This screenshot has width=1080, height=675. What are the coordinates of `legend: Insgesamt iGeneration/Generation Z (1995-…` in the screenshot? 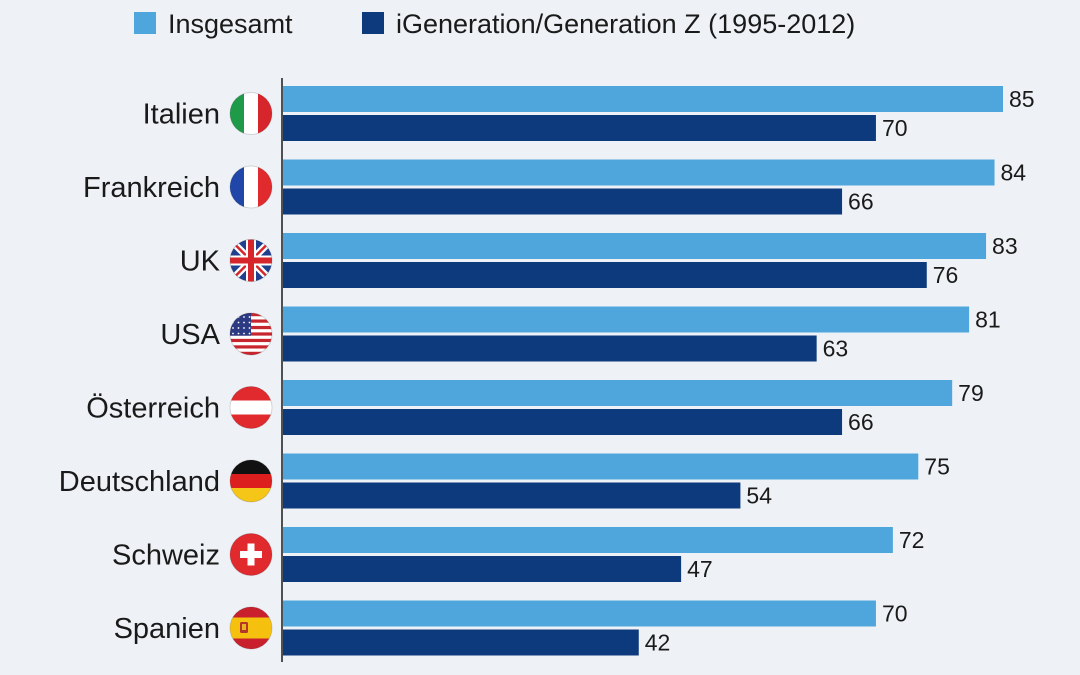 It's located at (494, 24).